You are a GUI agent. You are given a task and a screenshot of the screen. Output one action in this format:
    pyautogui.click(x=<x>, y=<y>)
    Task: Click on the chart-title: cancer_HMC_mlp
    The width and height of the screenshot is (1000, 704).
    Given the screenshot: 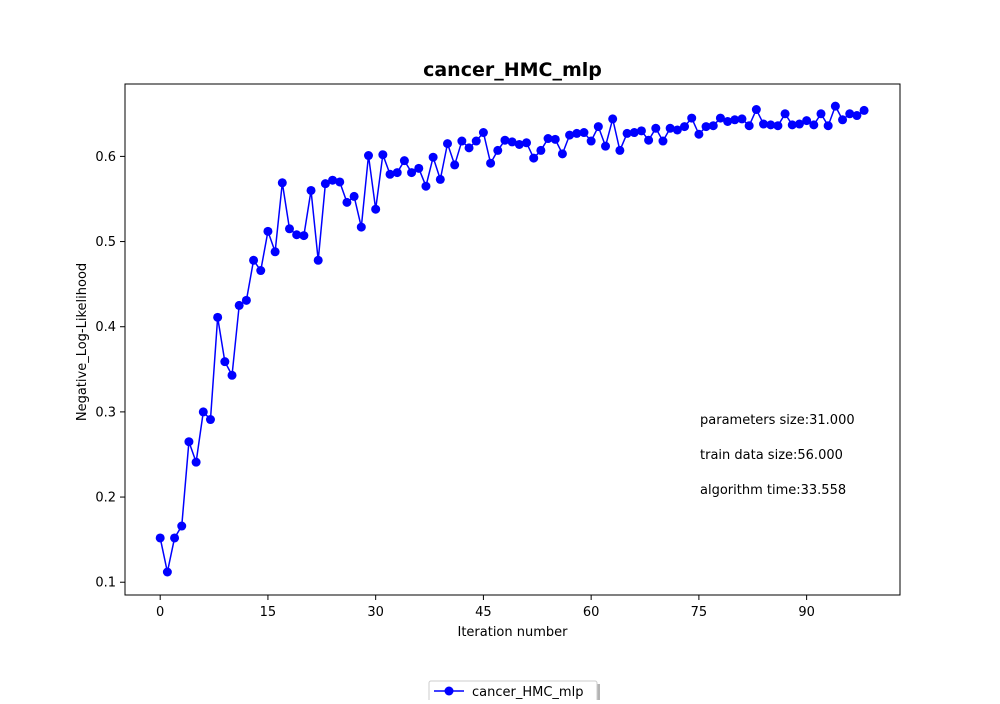 What is the action you would take?
    pyautogui.click(x=512, y=70)
    